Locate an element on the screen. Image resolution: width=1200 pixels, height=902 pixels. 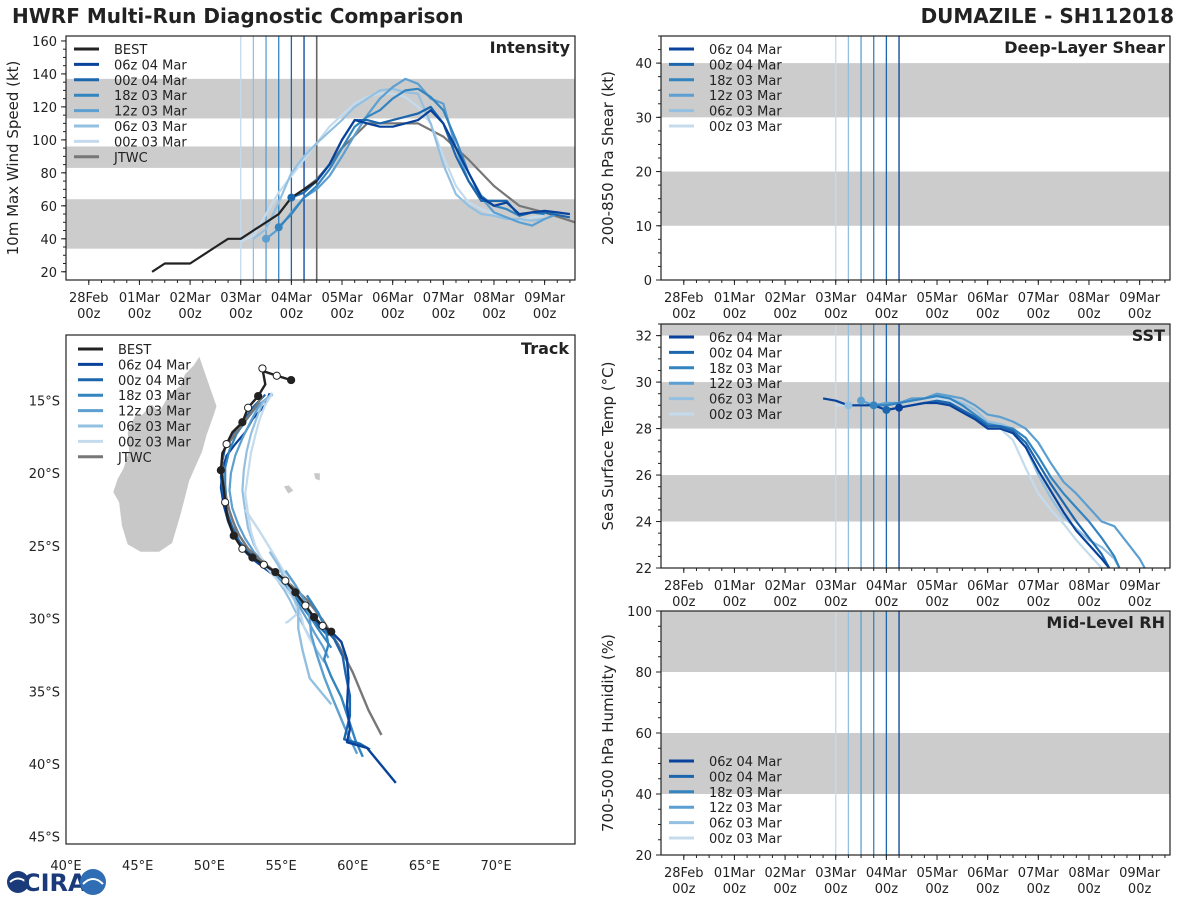
shear-xtick-label: 02Mar is located at coordinates (786, 298).